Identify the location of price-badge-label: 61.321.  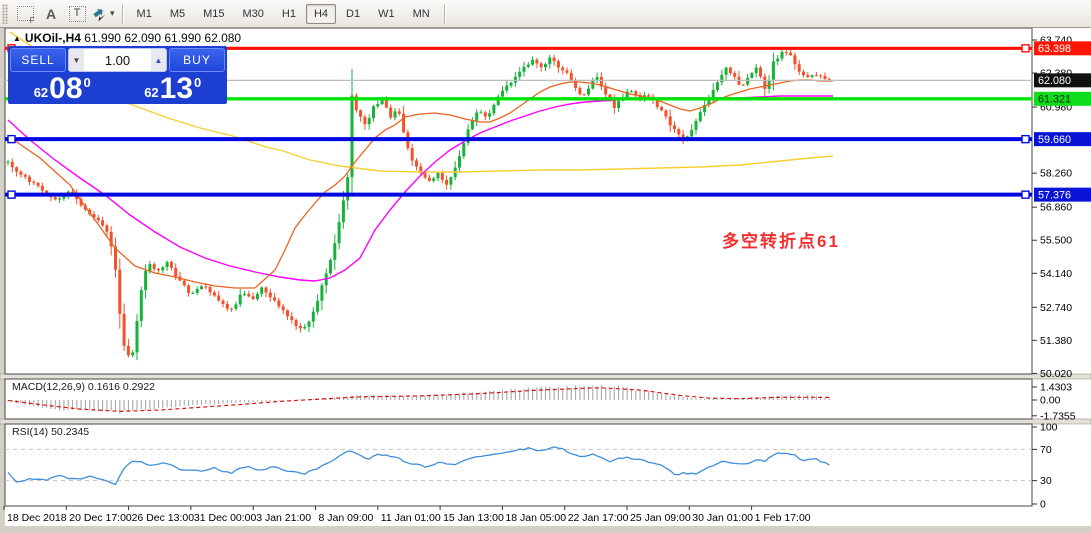
(1054, 100).